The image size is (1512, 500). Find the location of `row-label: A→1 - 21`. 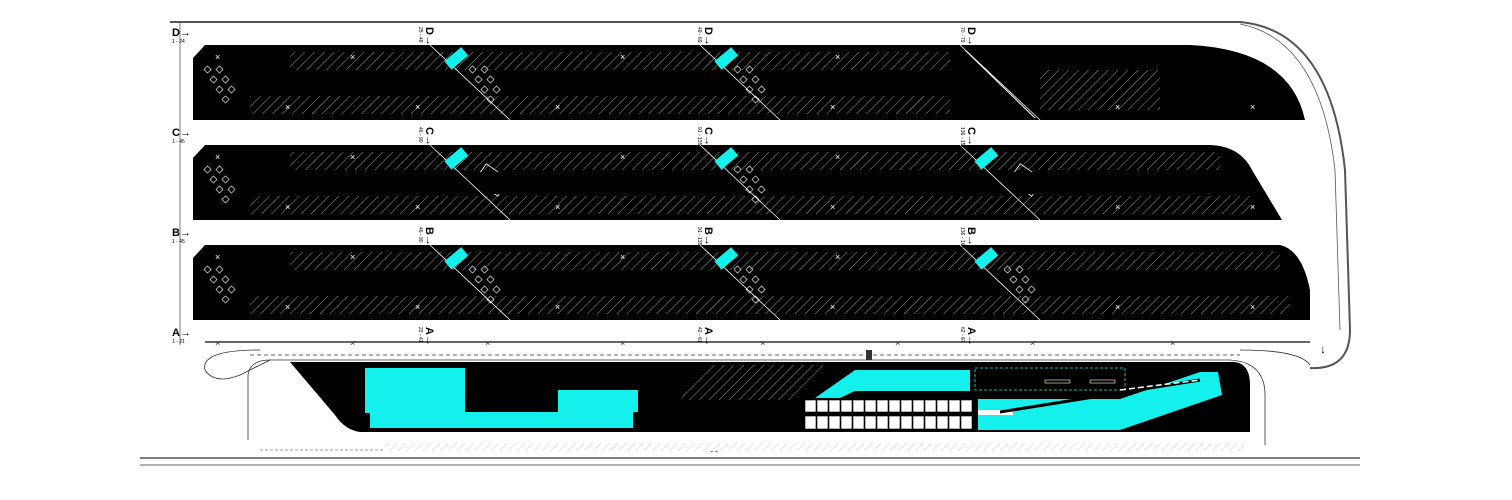

row-label: A→1 - 21 is located at coordinates (181, 336).